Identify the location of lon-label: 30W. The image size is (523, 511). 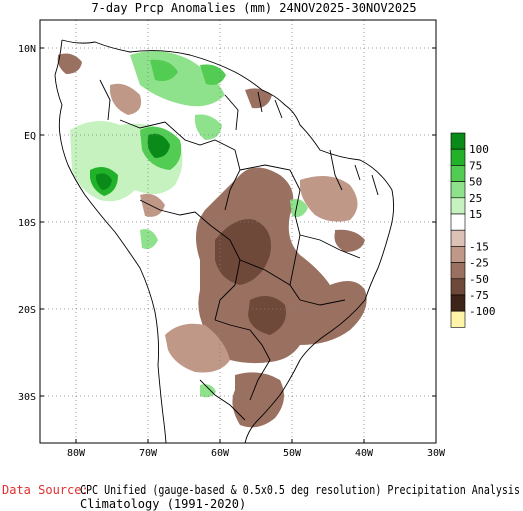
(436, 453).